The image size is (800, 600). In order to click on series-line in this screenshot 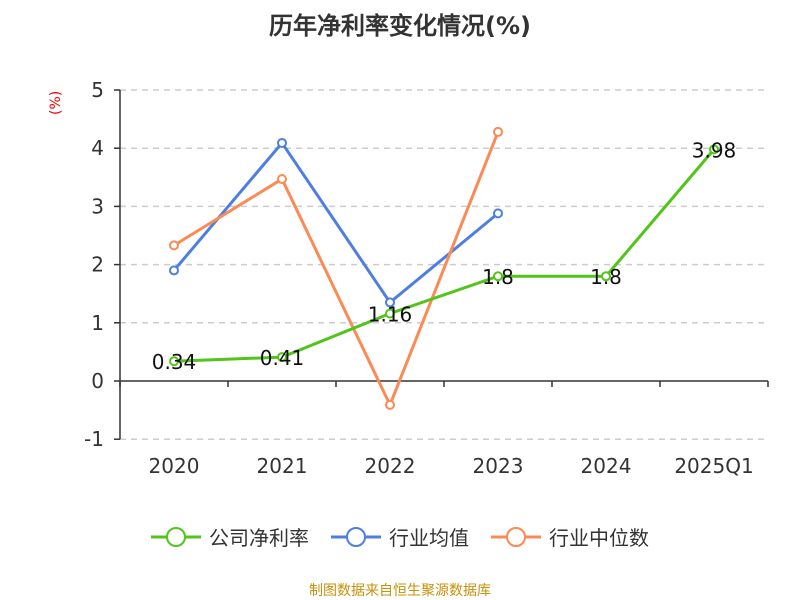, I will do `click(335, 222)`.